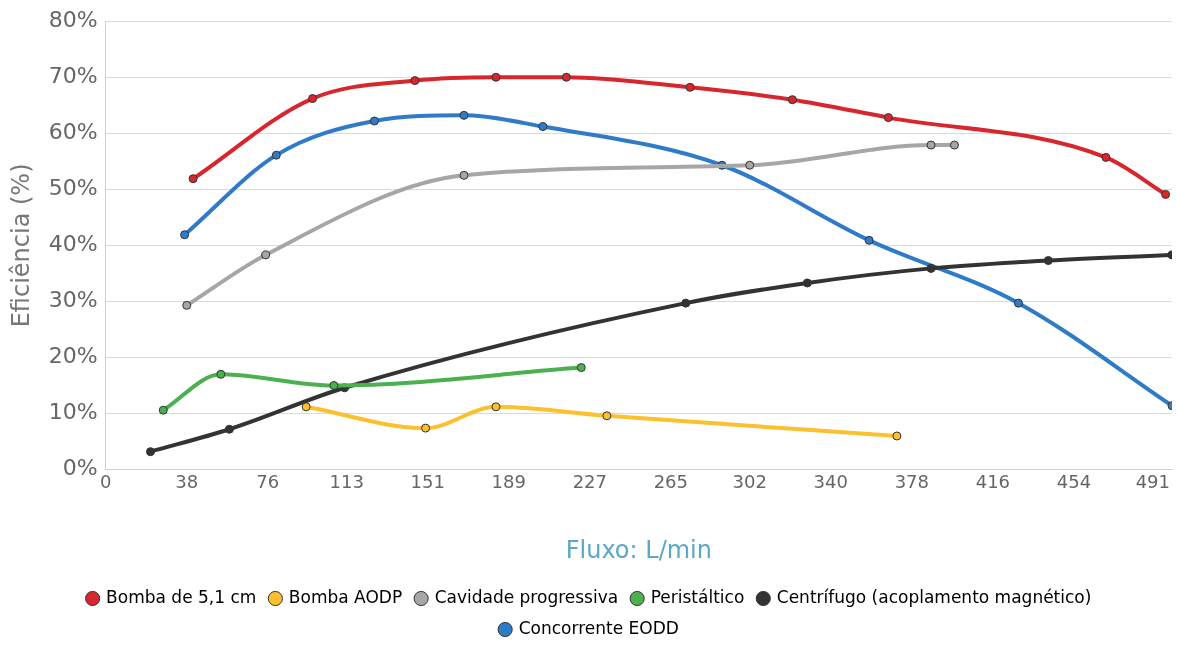 The image size is (1177, 648). What do you see at coordinates (697, 596) in the screenshot?
I see `legend-label: Peristáltico` at bounding box center [697, 596].